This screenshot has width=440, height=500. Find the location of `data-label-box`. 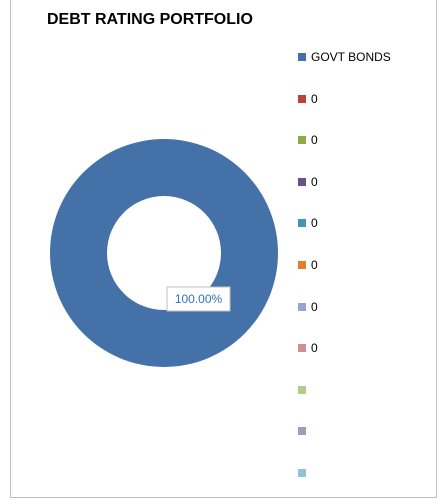

data-label-box is located at coordinates (198, 299).